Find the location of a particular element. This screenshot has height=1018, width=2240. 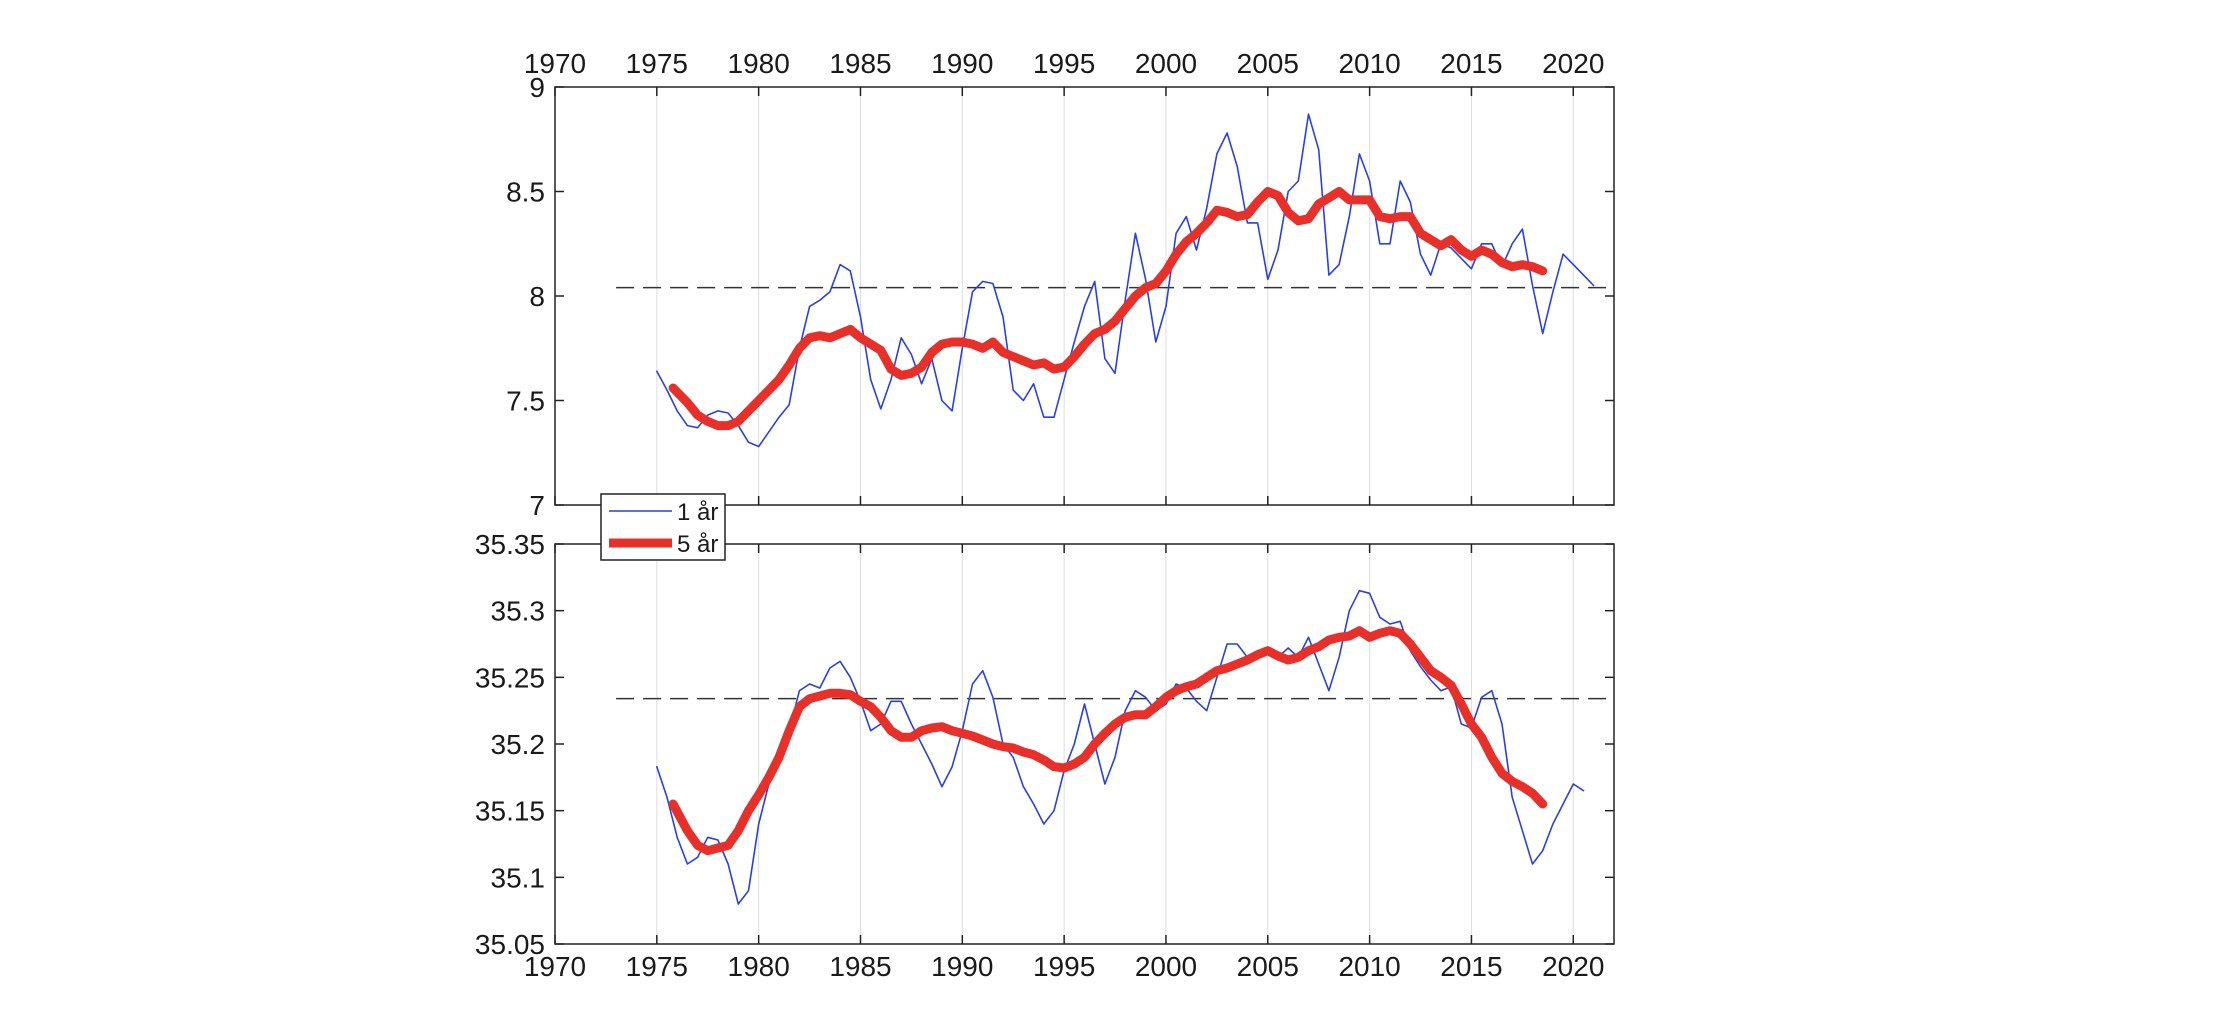

y-tick-label: 7.5 is located at coordinates (525, 401).